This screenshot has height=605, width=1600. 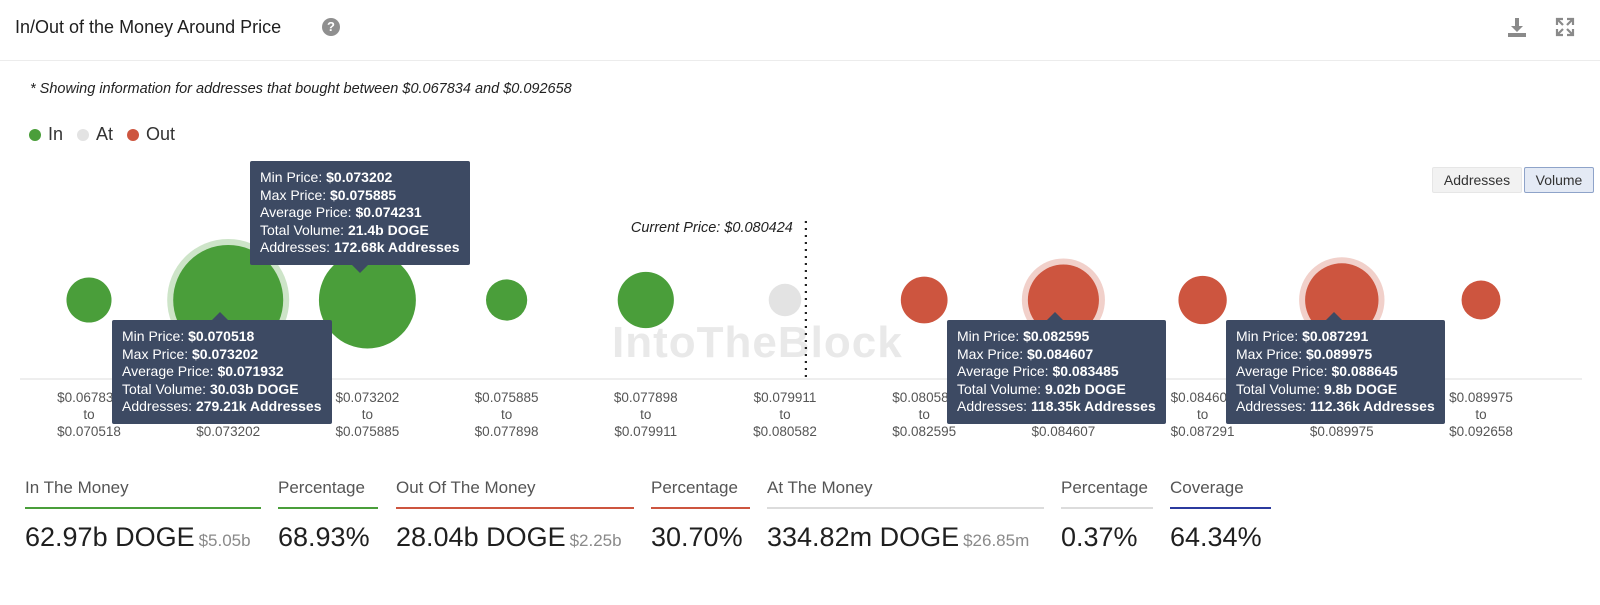 What do you see at coordinates (228, 431) in the screenshot?
I see `tick-label-1-2: $0.073202` at bounding box center [228, 431].